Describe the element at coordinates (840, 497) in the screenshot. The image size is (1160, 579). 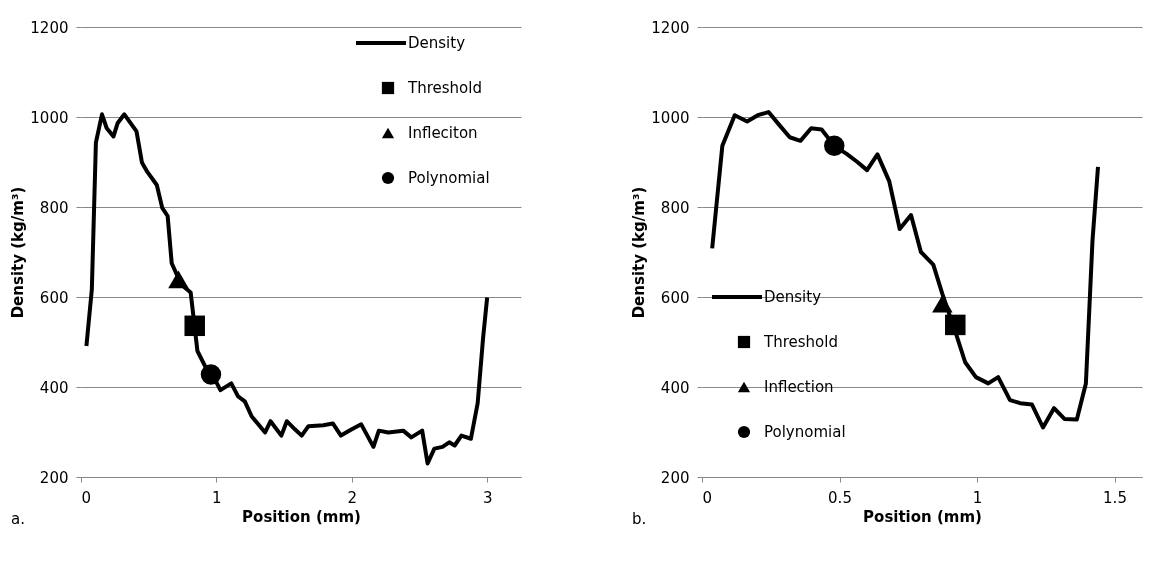
I see `x-tick-label: 0.5` at that location.